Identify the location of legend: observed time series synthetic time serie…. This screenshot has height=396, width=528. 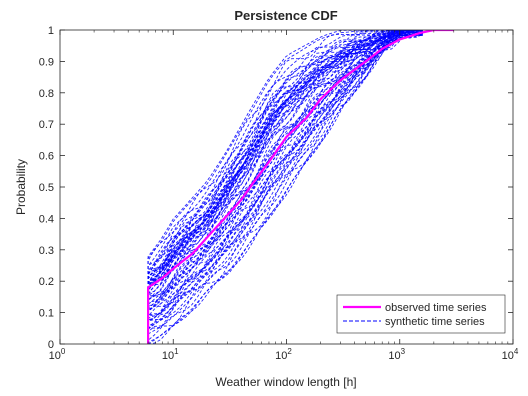
(421, 314).